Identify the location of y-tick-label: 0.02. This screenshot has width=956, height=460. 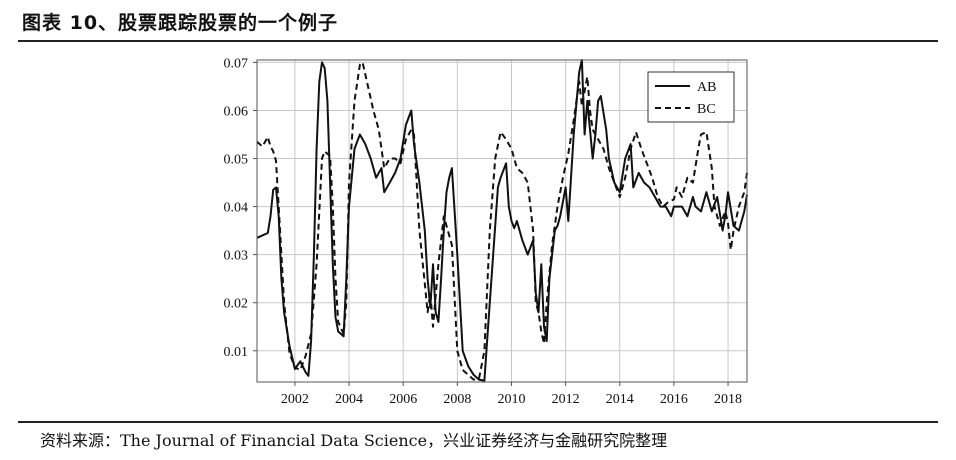
(236, 304).